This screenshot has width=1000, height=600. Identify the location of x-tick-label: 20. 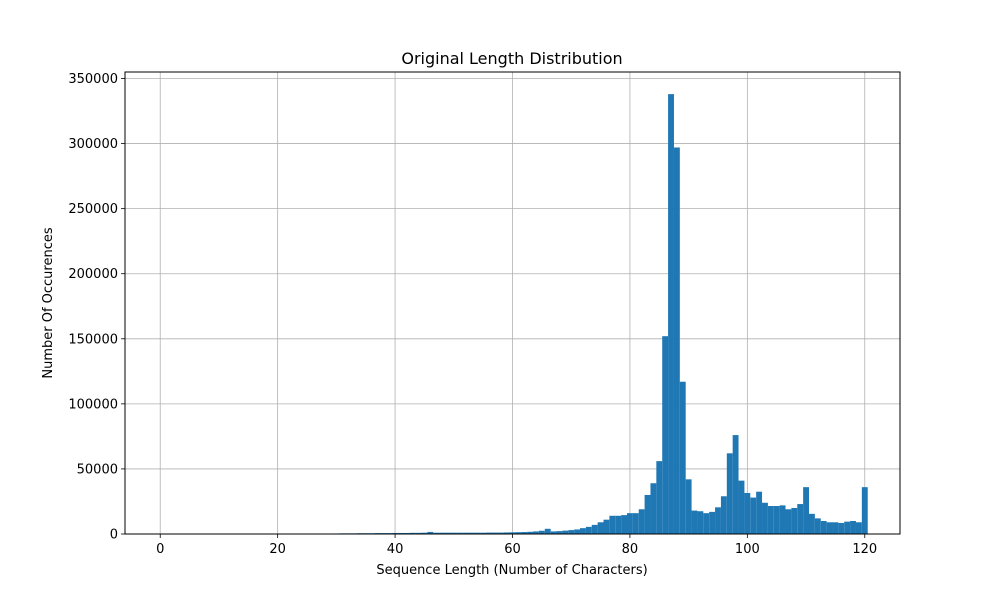
(277, 549).